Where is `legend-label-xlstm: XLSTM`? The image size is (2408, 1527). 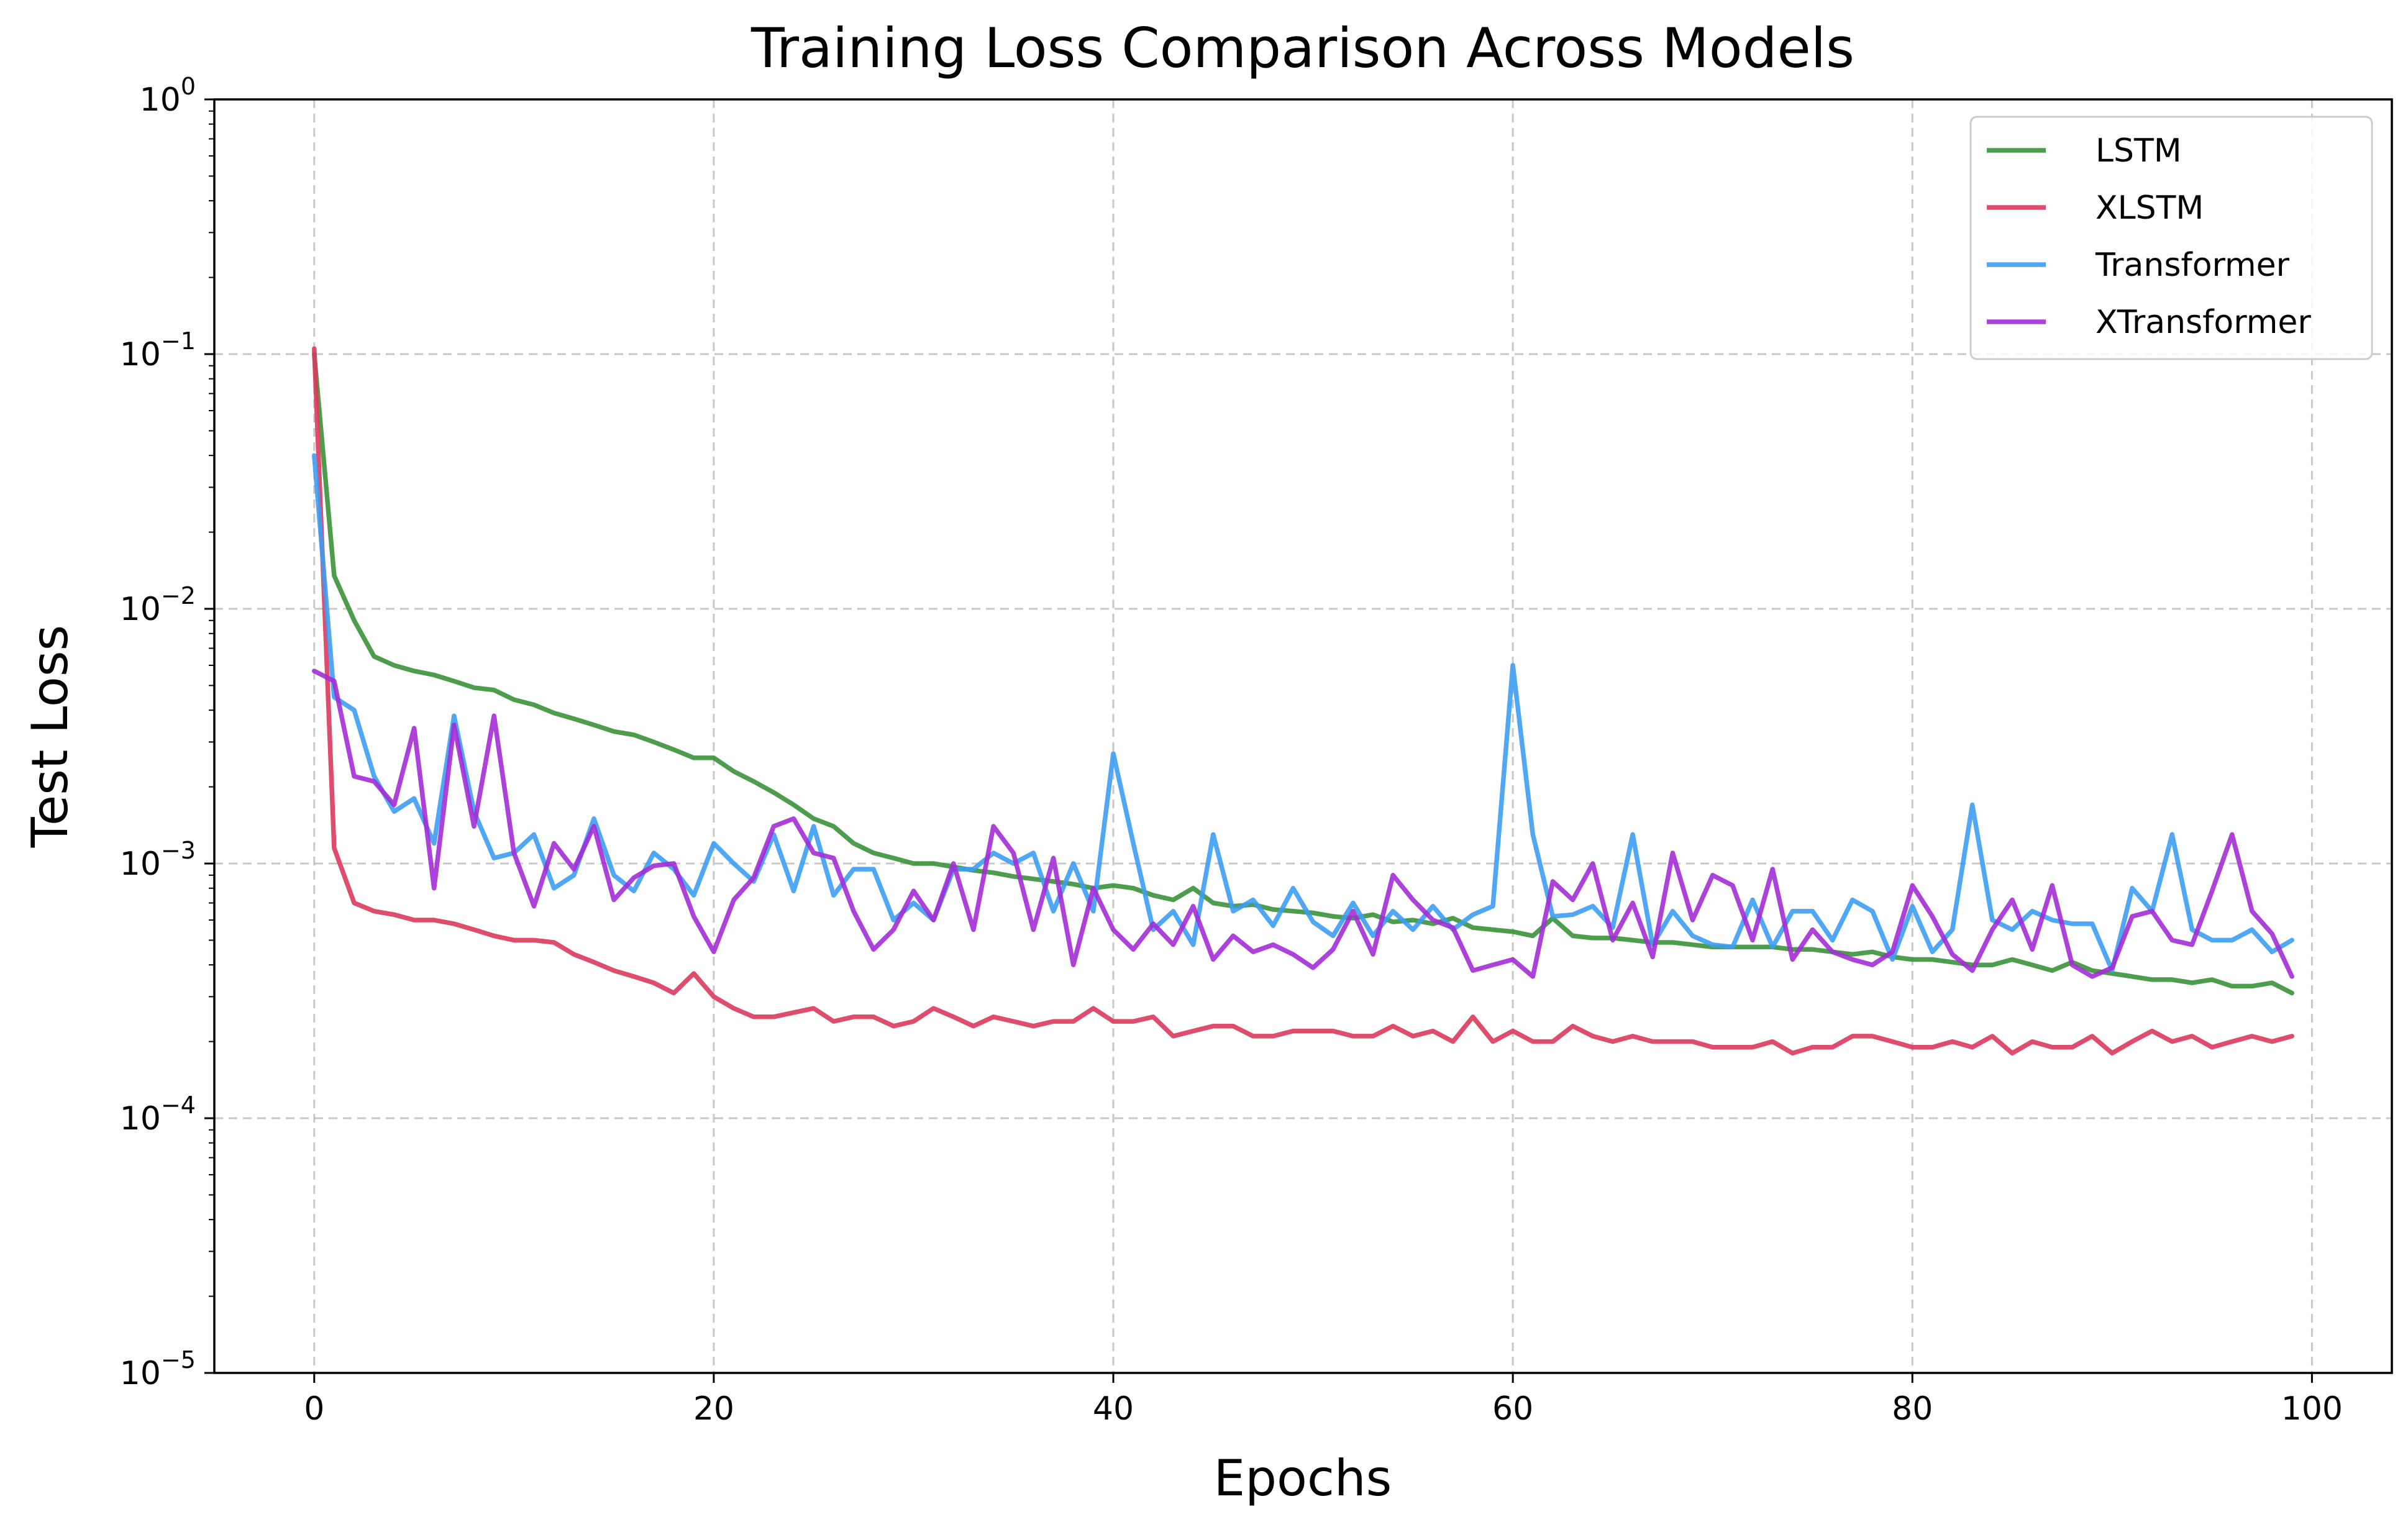
legend-label-xlstm: XLSTM is located at coordinates (2150, 208).